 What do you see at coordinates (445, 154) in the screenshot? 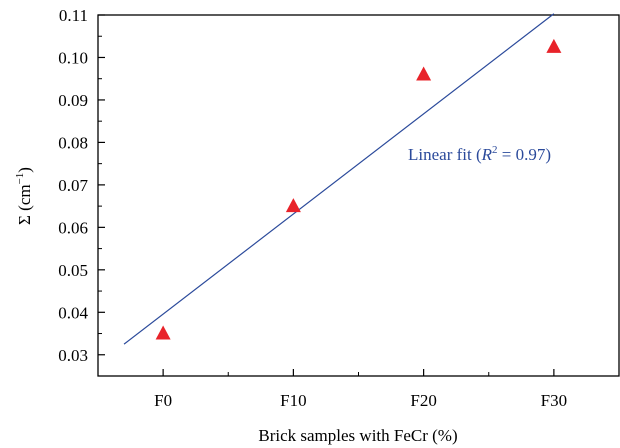
I see `fit-annotation-prefix: Linear fit (` at bounding box center [445, 154].